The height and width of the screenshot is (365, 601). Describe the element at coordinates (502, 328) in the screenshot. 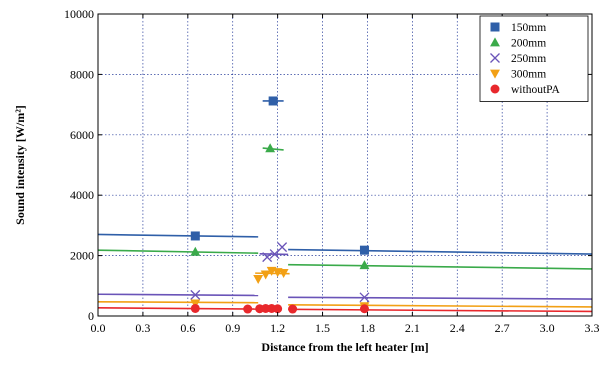

I see `x-tick-label: 2.7` at that location.